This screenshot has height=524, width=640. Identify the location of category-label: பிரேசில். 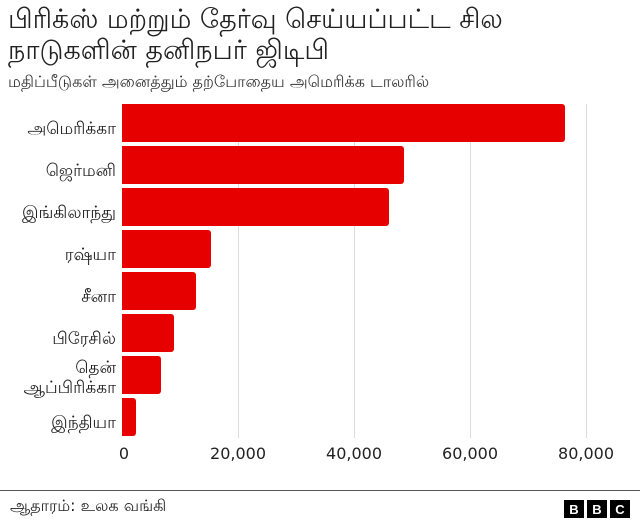
(84, 339).